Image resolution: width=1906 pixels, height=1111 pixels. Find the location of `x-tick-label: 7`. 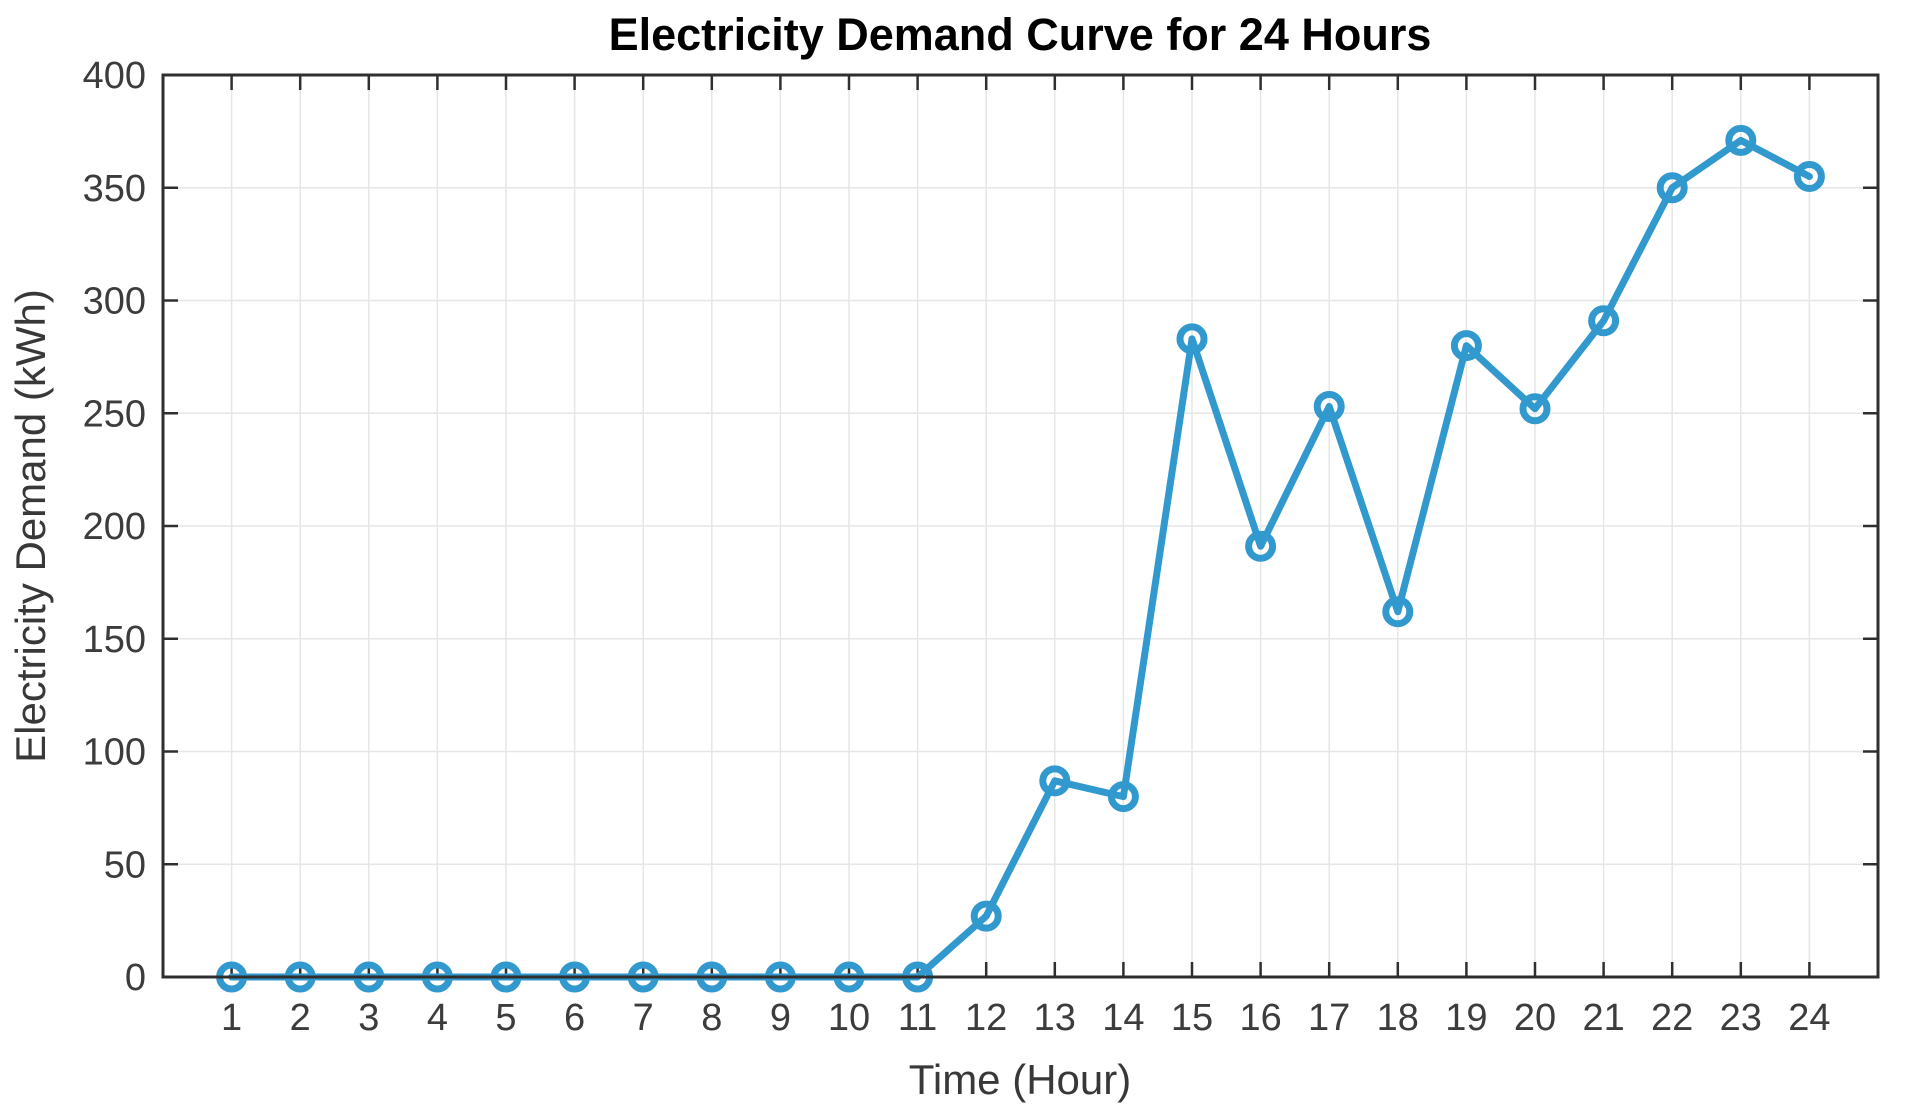

x-tick-label: 7 is located at coordinates (643, 1018).